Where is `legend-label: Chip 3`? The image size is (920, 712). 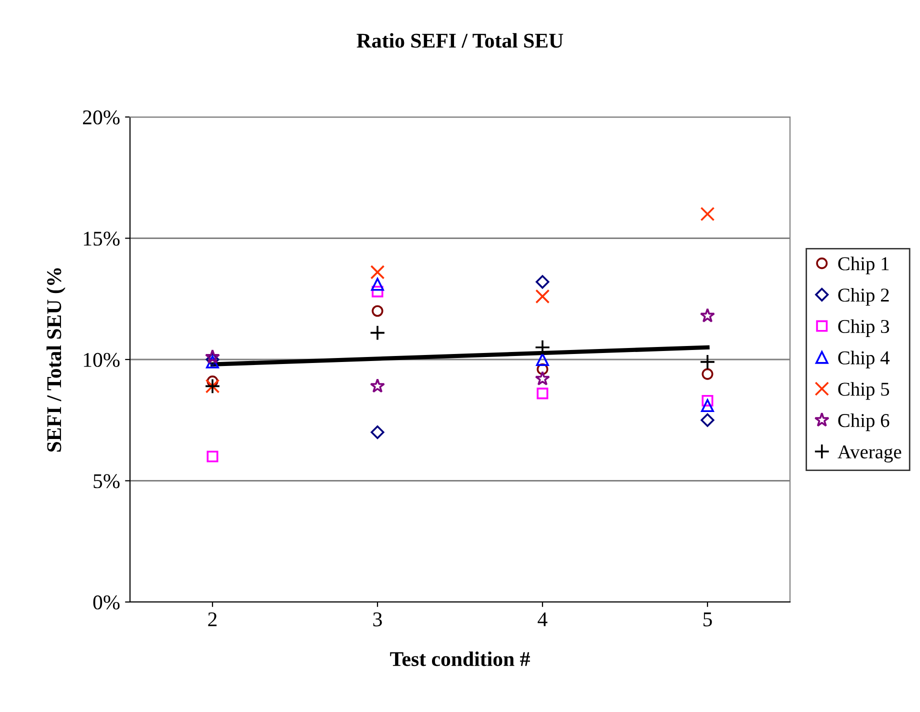 legend-label: Chip 3 is located at coordinates (864, 328).